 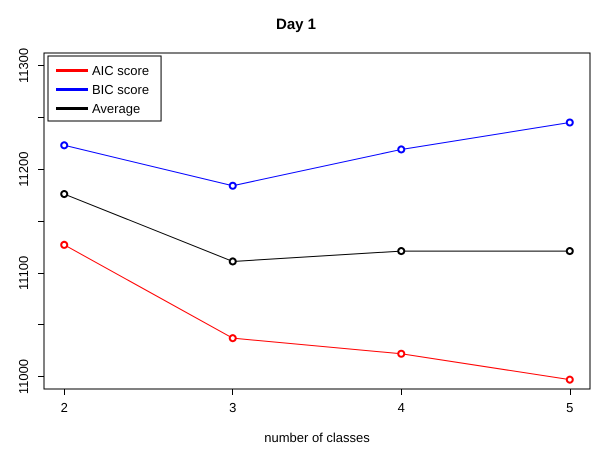 I want to click on x-tick-label: 2, so click(x=64, y=407).